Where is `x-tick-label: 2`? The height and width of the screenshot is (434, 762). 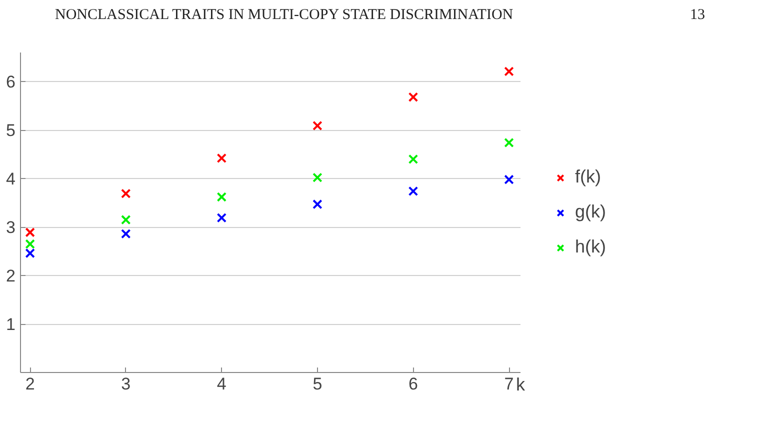
x-tick-label: 2 is located at coordinates (30, 384).